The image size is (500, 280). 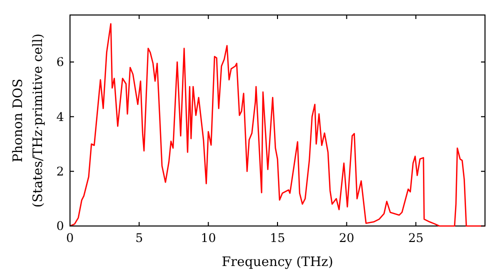 I want to click on x-tick-label: 15, so click(x=278, y=238).